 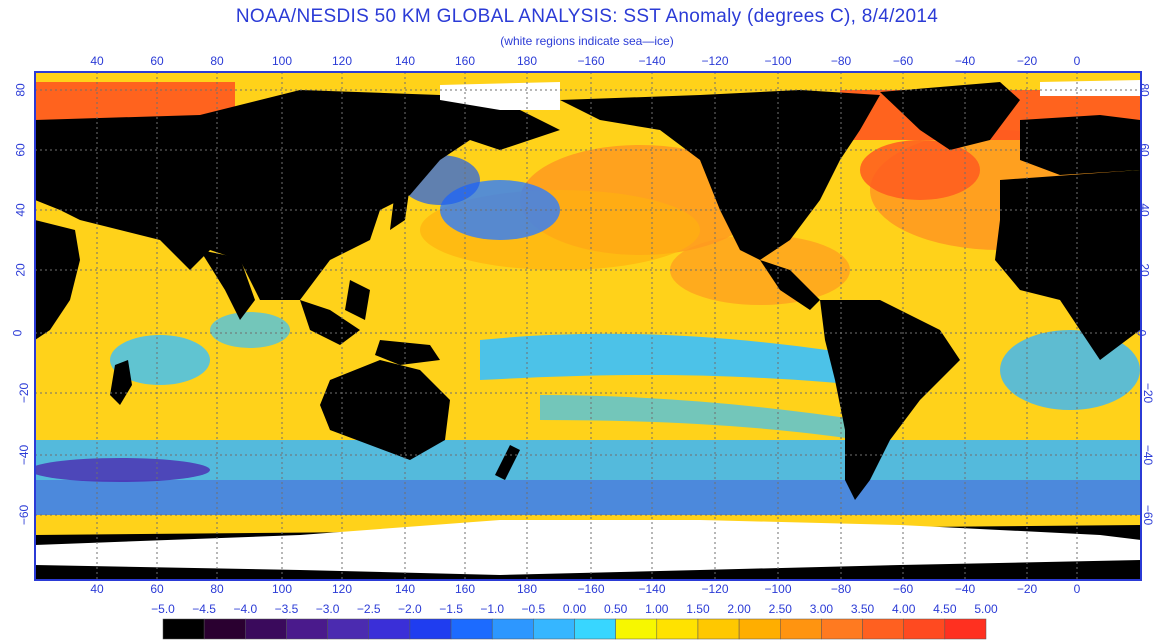 What do you see at coordinates (790, 285) in the screenshot?
I see `landmass-central-america` at bounding box center [790, 285].